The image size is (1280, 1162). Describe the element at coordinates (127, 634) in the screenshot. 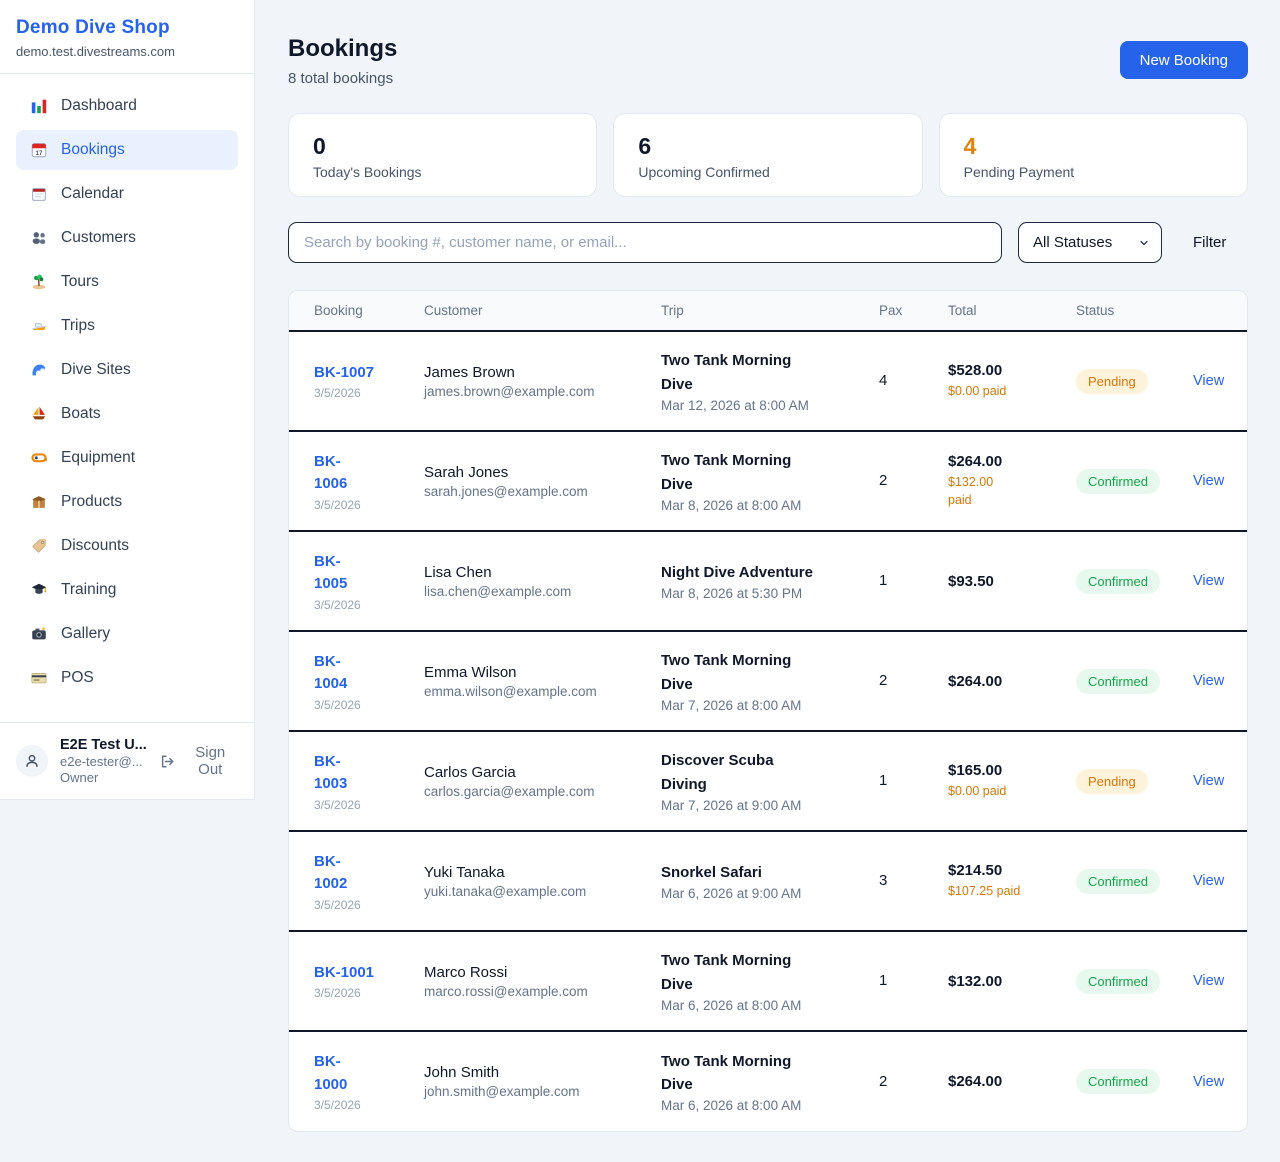

I see `sidebar-item-gallery: Gallery` at that location.